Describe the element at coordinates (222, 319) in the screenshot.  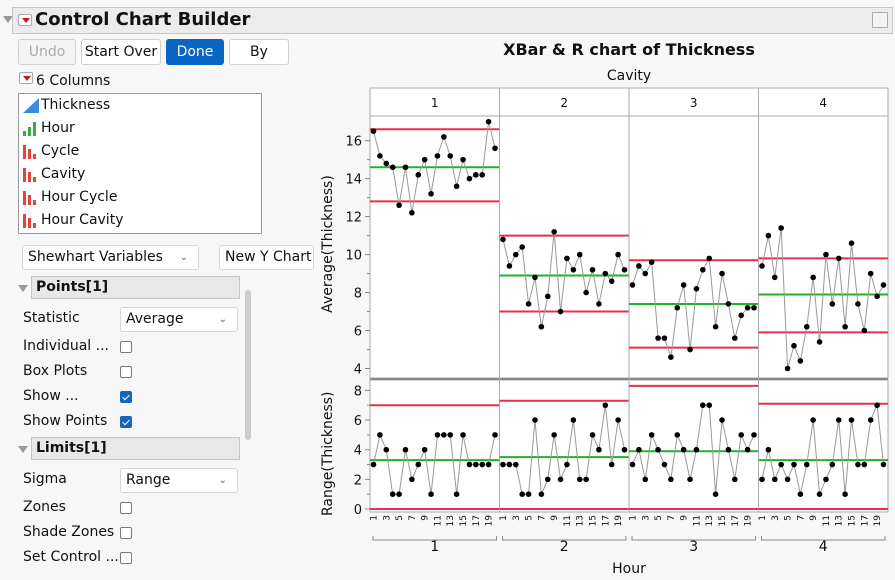
I see `chevron-down-icon: ⌄` at that location.